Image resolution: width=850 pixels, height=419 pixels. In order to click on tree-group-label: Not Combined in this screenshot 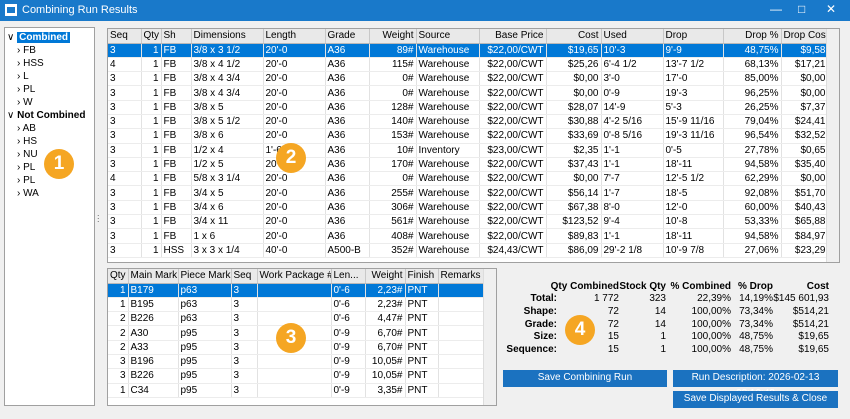, I will do `click(51, 115)`.